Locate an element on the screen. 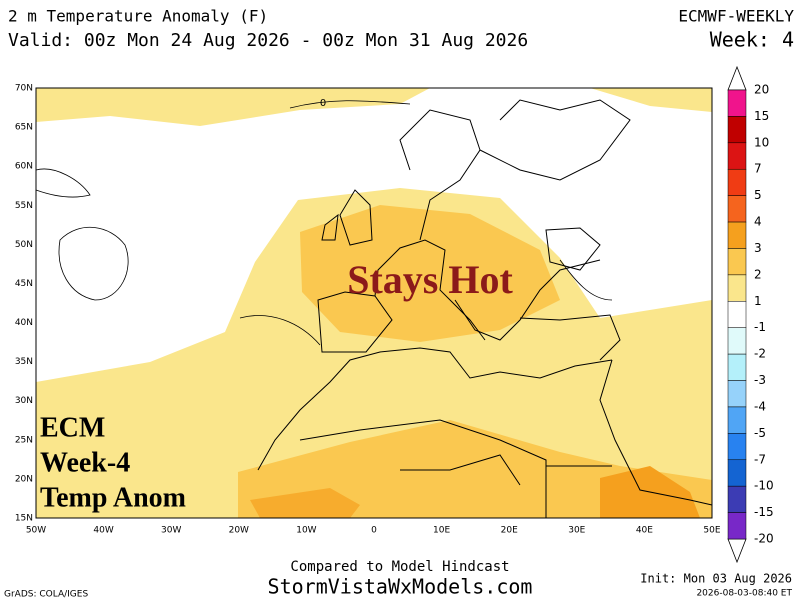 Image resolution: width=800 pixels, height=600 pixels. colorbar-label: 7 is located at coordinates (758, 169).